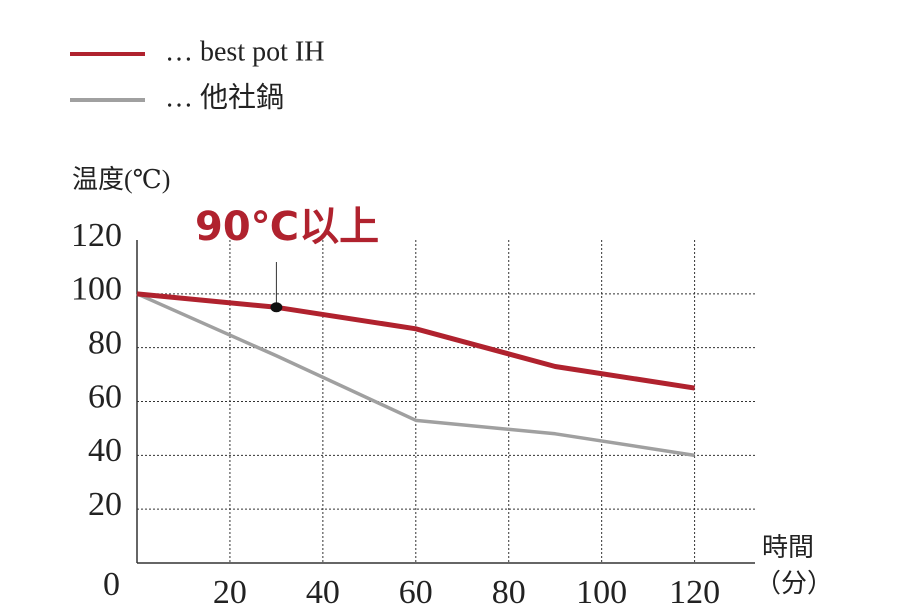 The height and width of the screenshot is (615, 899). Describe the element at coordinates (105, 342) in the screenshot. I see `y-tick-label: 80` at that location.